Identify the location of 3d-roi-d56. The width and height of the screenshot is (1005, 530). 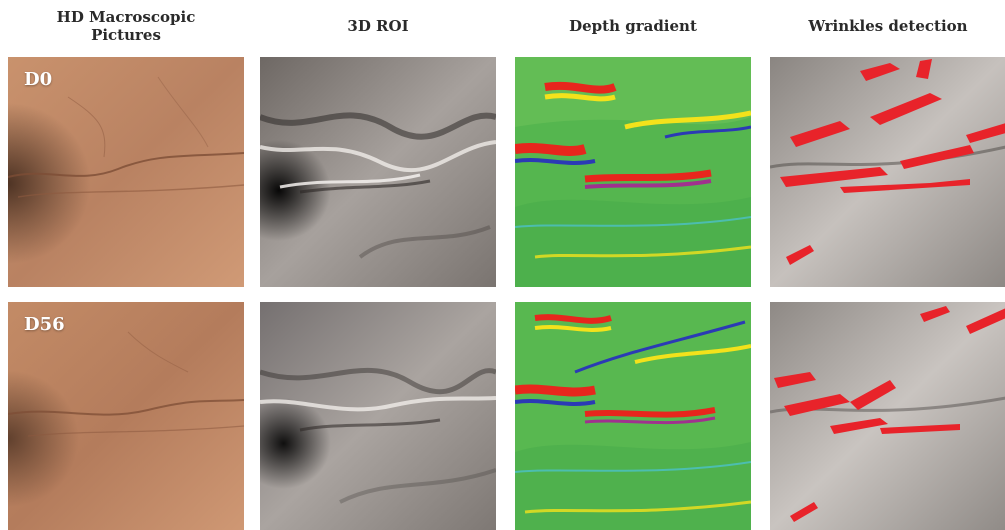
(378, 416).